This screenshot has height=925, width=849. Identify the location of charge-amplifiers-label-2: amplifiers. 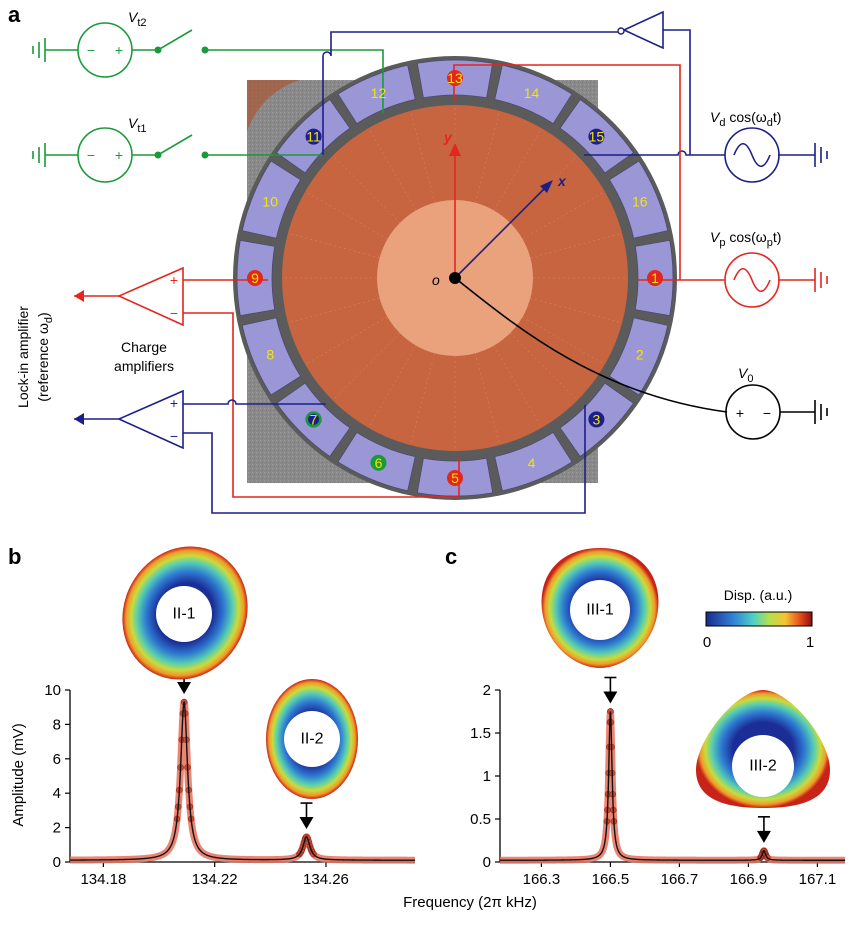
(144, 366).